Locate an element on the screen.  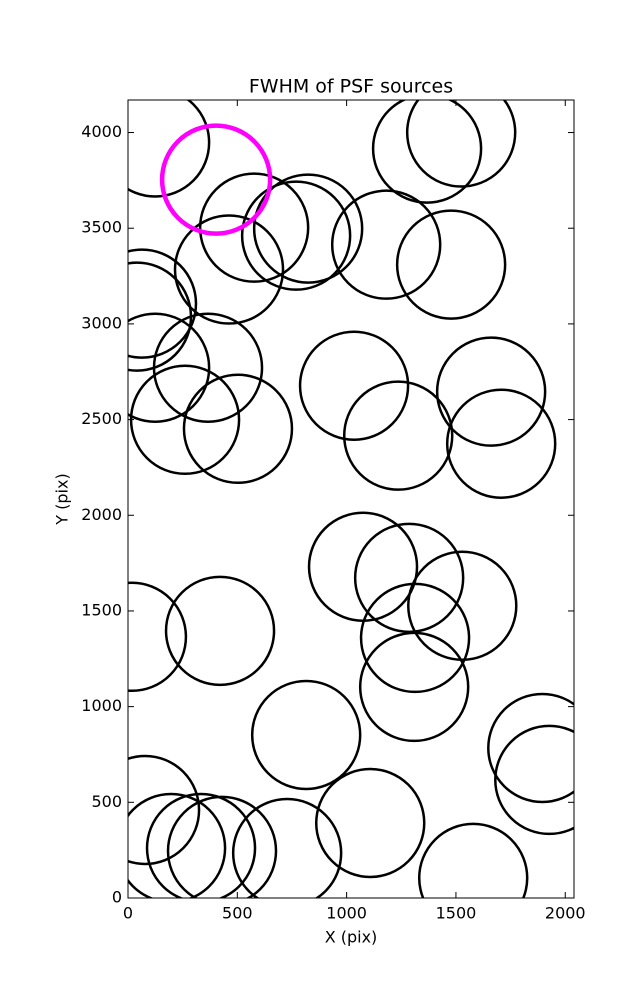
y-tick-label: 1500 is located at coordinates (101, 609).